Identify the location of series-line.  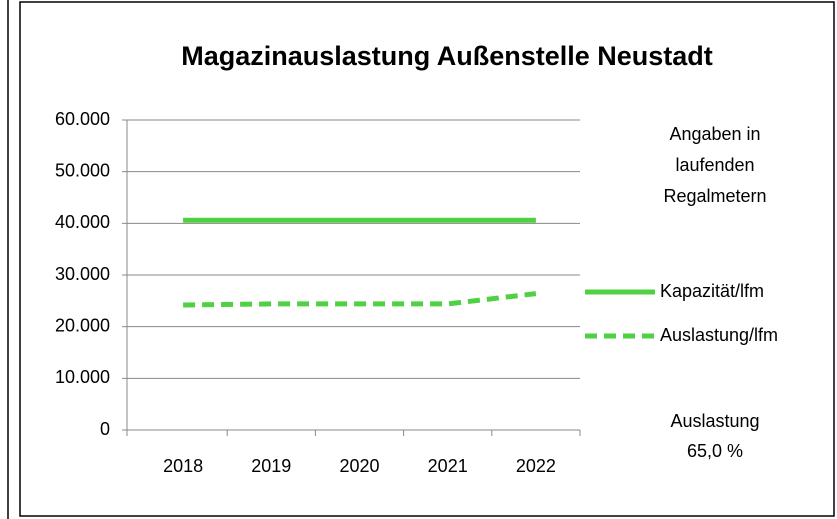
(360, 299).